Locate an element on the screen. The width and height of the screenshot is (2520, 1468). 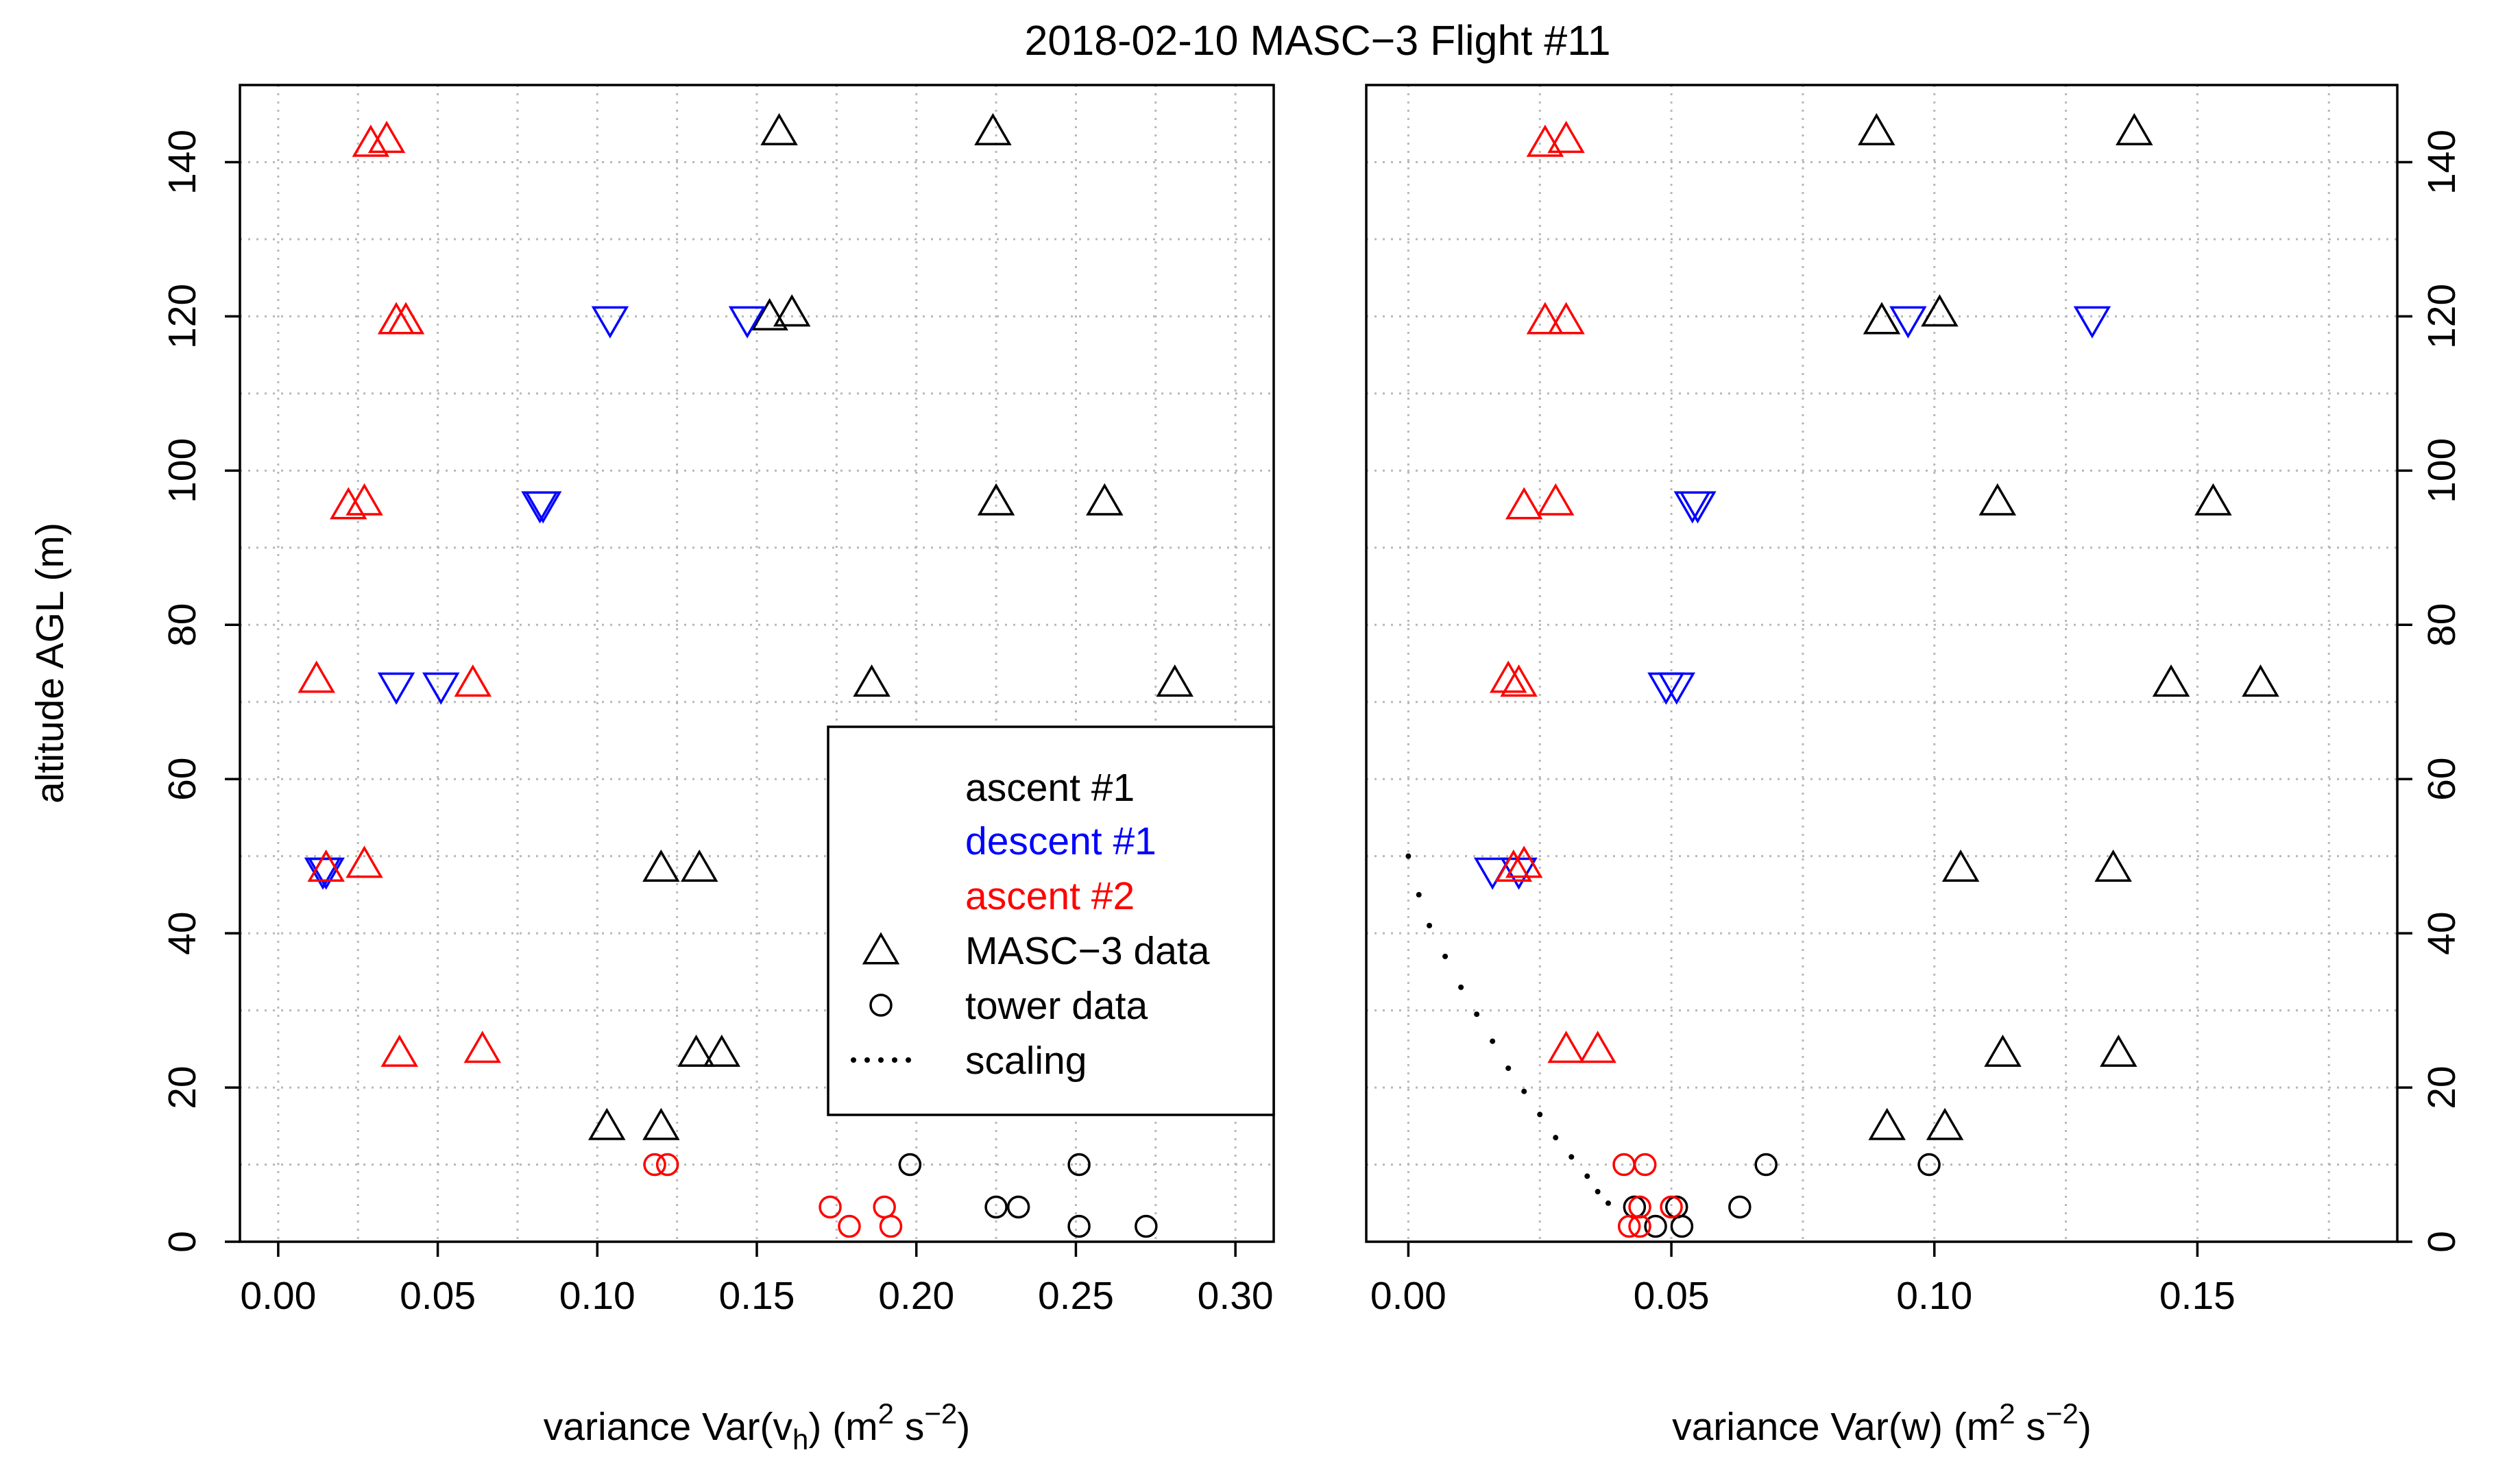
legend-triangle-icon is located at coordinates (881, 948).